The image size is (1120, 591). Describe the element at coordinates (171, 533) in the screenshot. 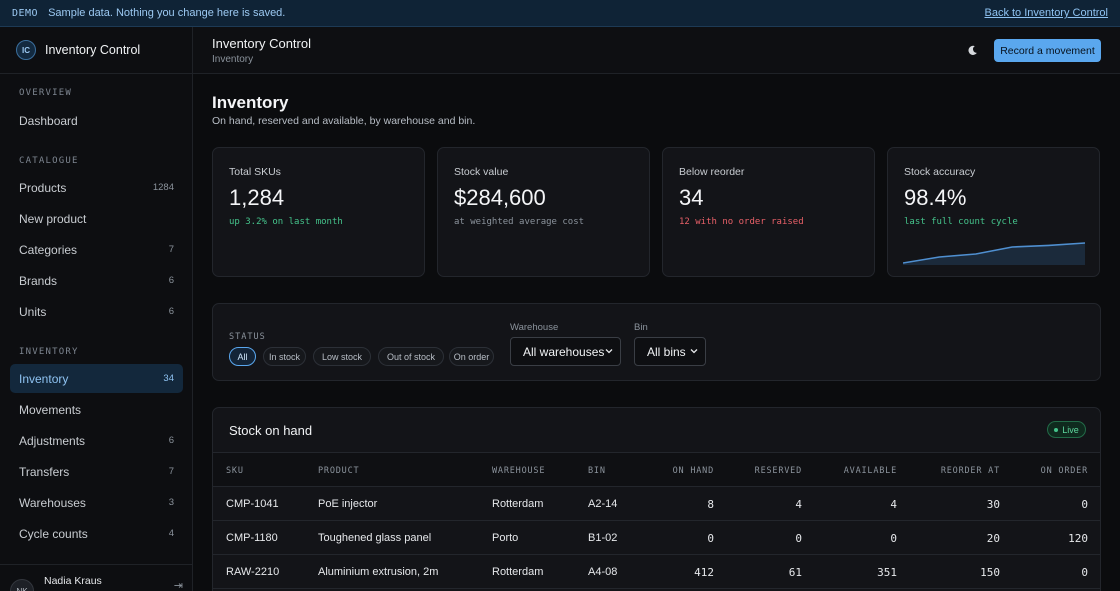

I see `sidebar-item-count: 4` at that location.